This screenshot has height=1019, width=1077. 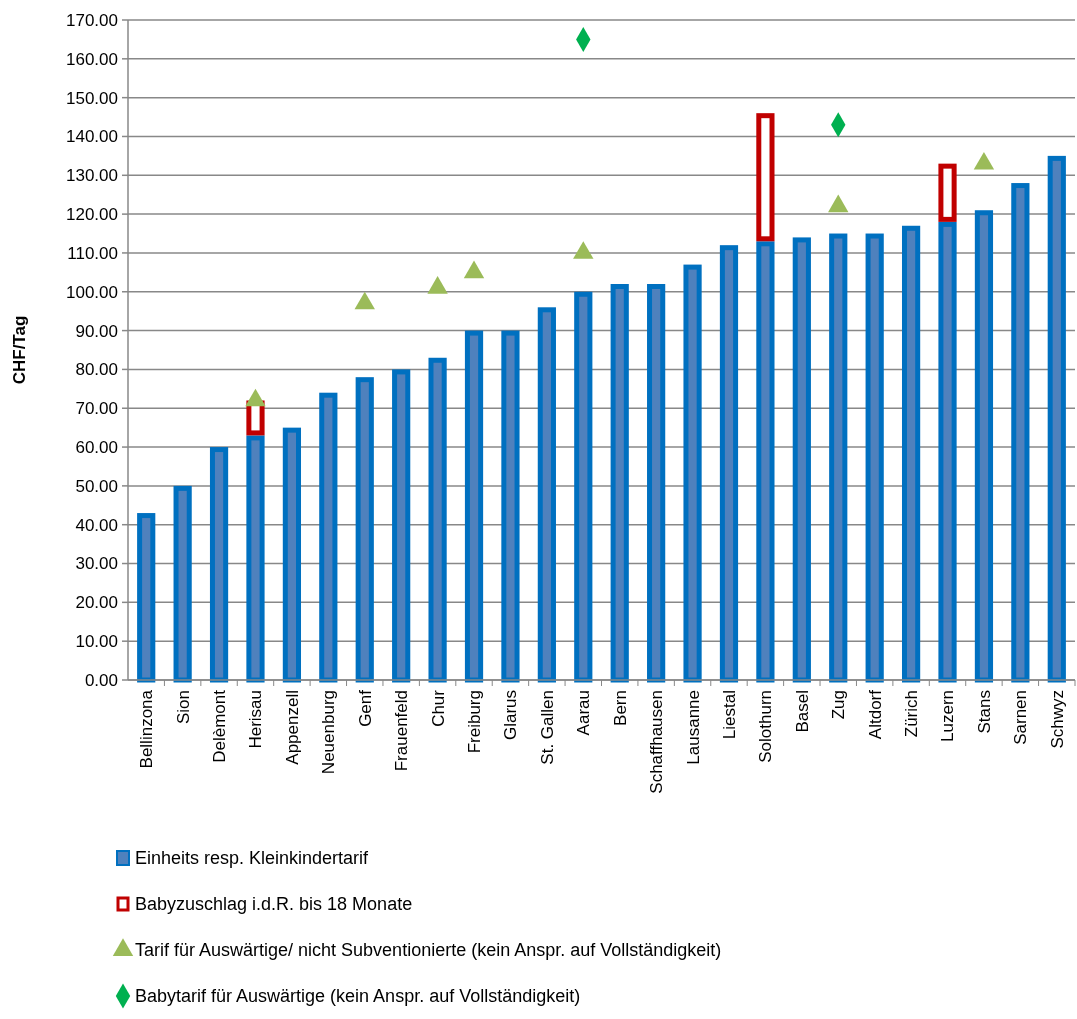 What do you see at coordinates (438, 708) in the screenshot?
I see `x-tick-label: Chur` at bounding box center [438, 708].